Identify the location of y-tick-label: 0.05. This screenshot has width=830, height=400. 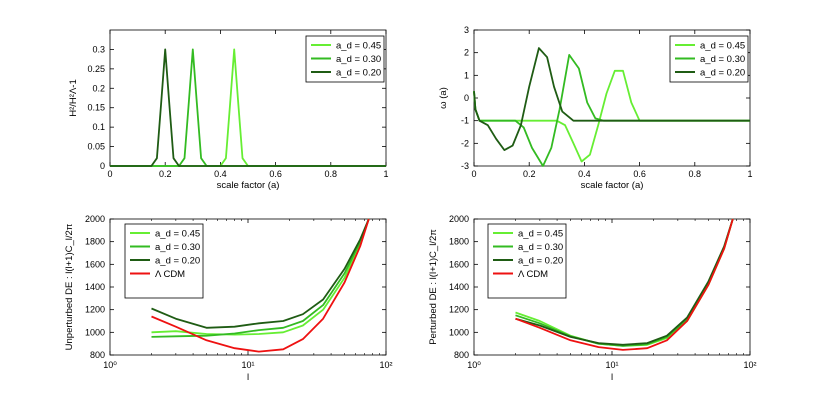
(96, 147).